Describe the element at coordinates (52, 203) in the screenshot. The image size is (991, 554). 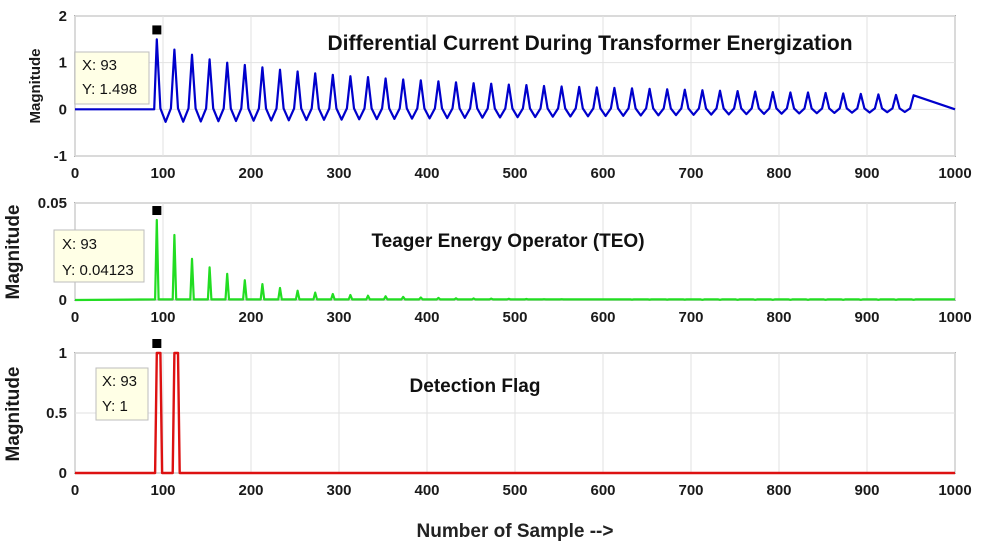
I see `y-tick-label: 0.05` at that location.